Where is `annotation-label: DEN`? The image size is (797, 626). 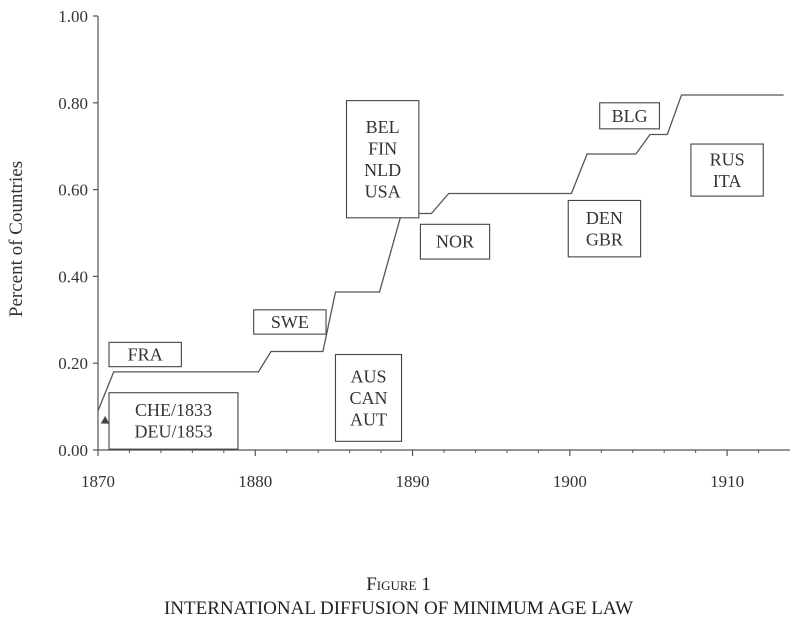 annotation-label: DEN is located at coordinates (604, 218).